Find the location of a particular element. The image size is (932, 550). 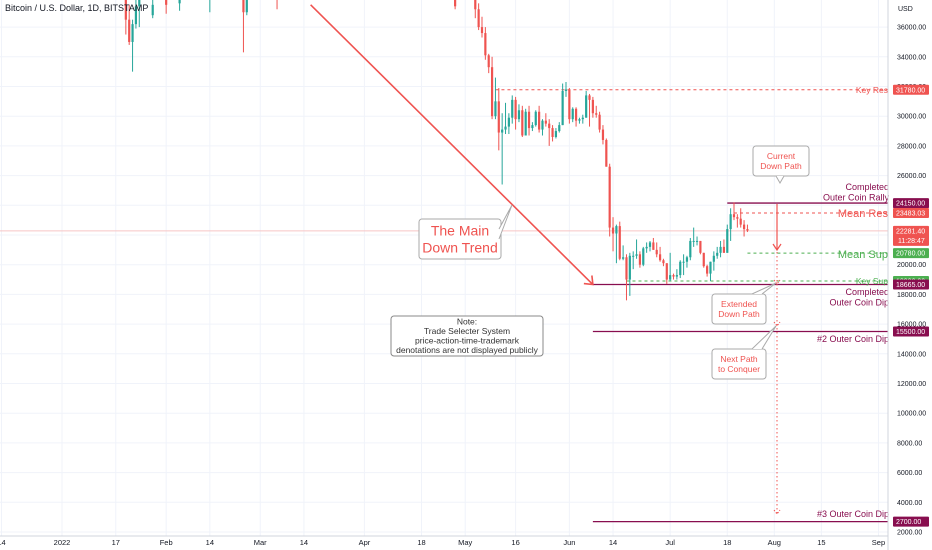

current-price-badge is located at coordinates (911, 235).